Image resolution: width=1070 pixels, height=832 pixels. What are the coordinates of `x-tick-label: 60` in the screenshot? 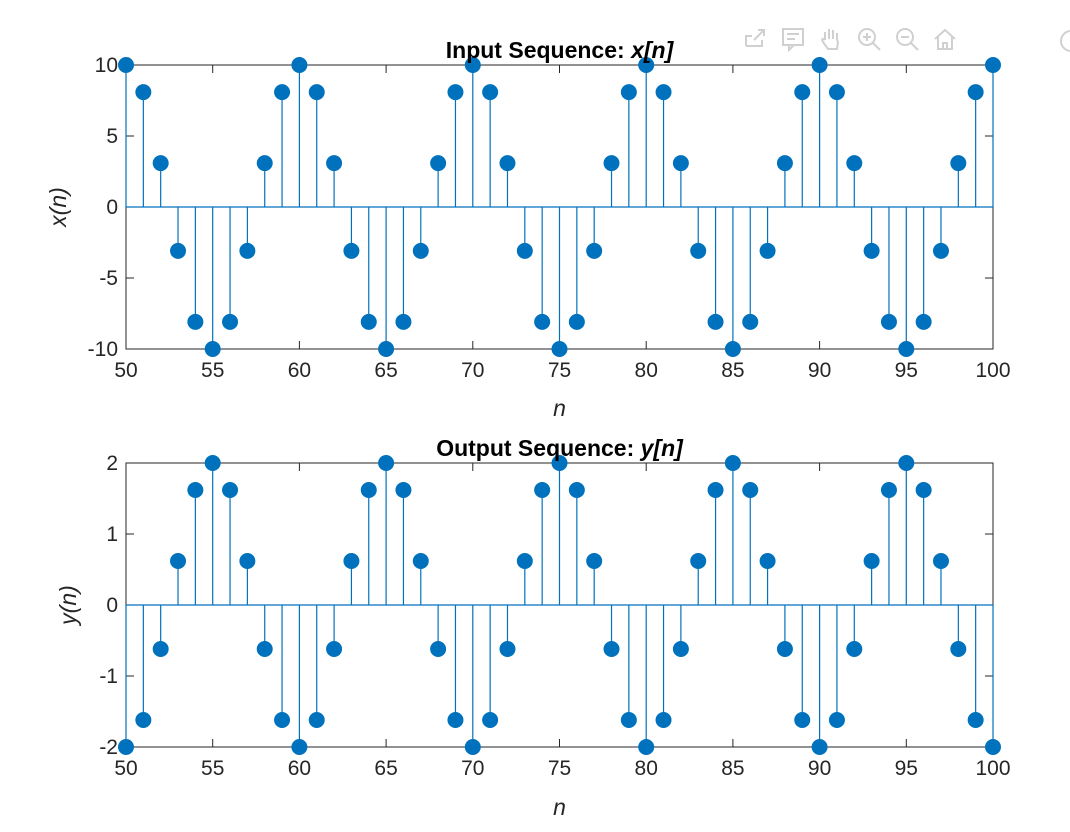 It's located at (299, 370).